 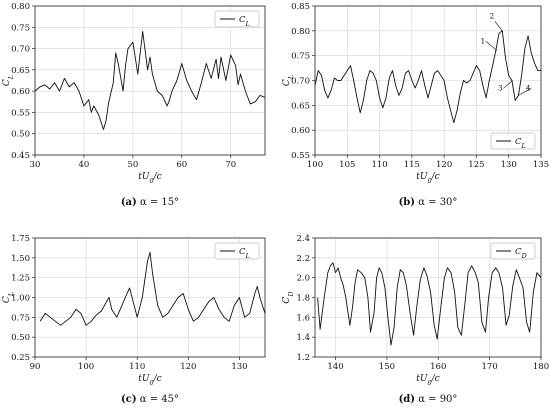 I want to click on legend-entry: CD, so click(x=521, y=253).